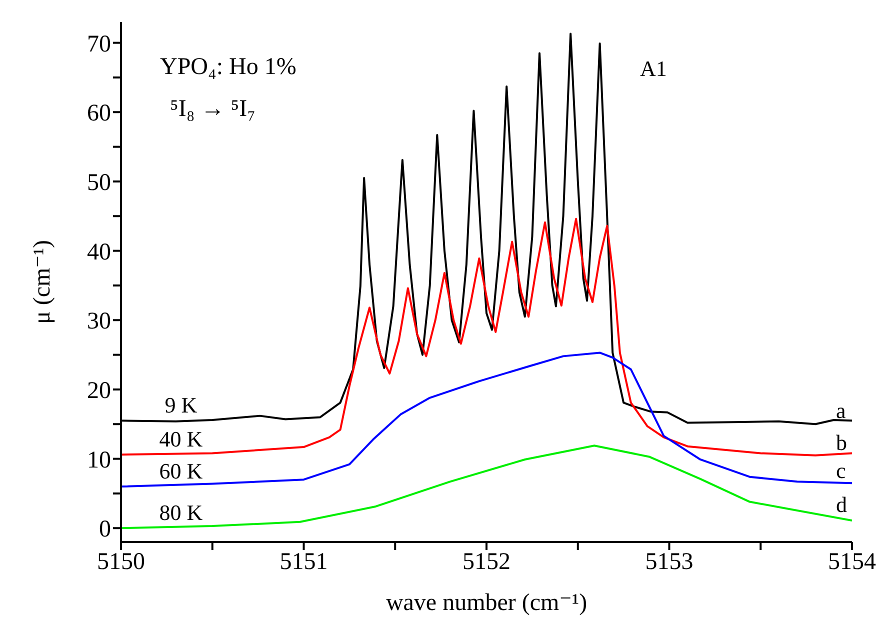 The height and width of the screenshot is (637, 885). Describe the element at coordinates (121, 562) in the screenshot. I see `x-tick-label: 5150` at that location.